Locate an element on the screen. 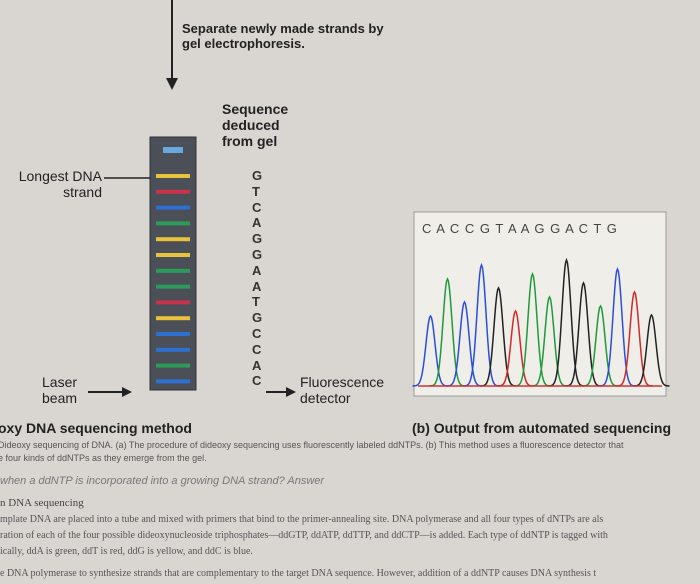 The image size is (700, 584). text: detector is located at coordinates (325, 398).